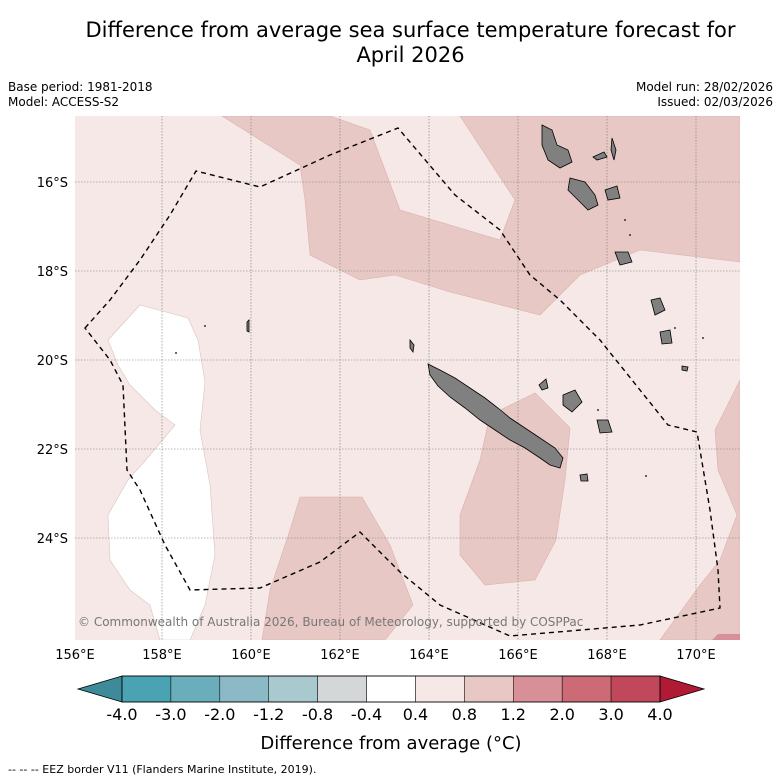 This screenshot has height=781, width=781. Describe the element at coordinates (52, 272) in the screenshot. I see `lat-label-18s: 18°S` at that location.